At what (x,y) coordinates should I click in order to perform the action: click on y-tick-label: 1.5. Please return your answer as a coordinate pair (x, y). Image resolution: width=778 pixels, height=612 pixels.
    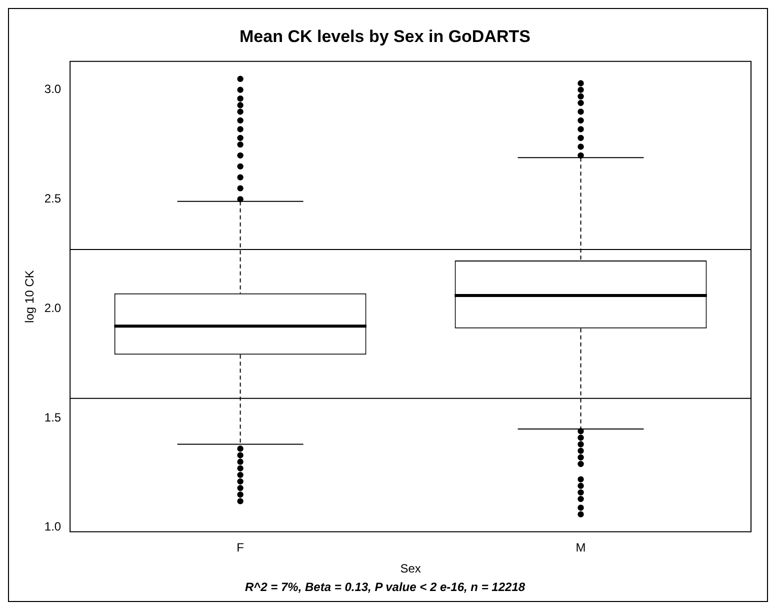
    Looking at the image, I should click on (53, 417).